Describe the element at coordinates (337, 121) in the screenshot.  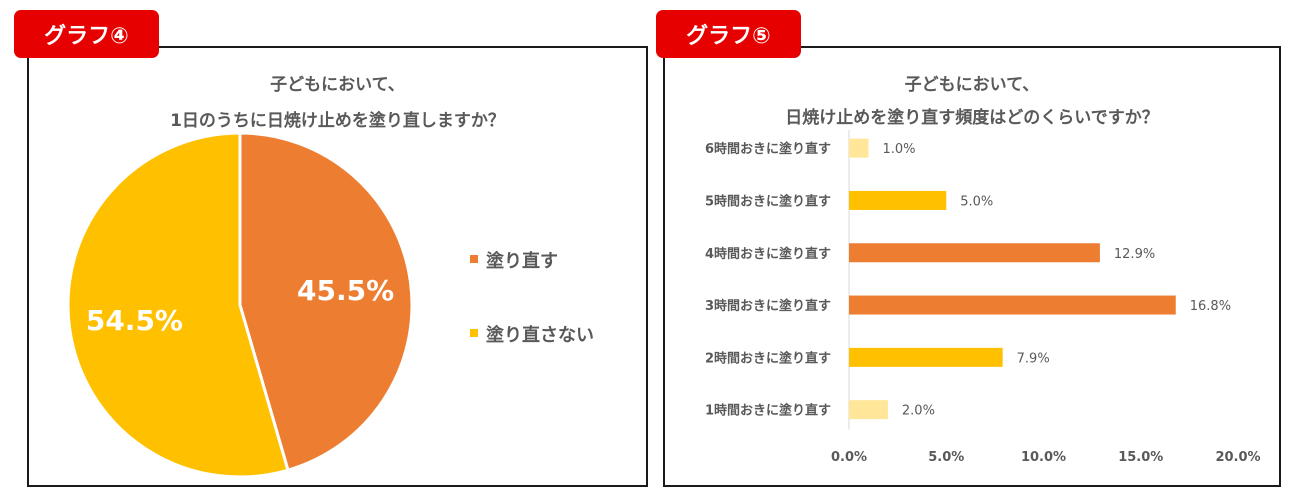
I see `pie-chart-title-line2: 1日のうちに日焼け止めを塗り直しますか？` at that location.